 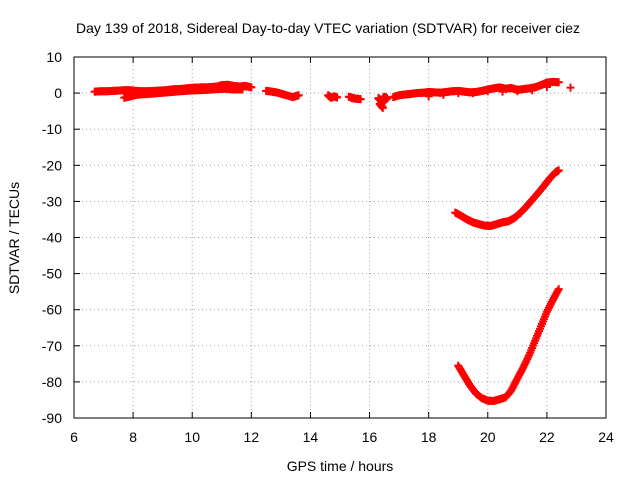 I want to click on x-tick-label: 8, so click(x=133, y=437).